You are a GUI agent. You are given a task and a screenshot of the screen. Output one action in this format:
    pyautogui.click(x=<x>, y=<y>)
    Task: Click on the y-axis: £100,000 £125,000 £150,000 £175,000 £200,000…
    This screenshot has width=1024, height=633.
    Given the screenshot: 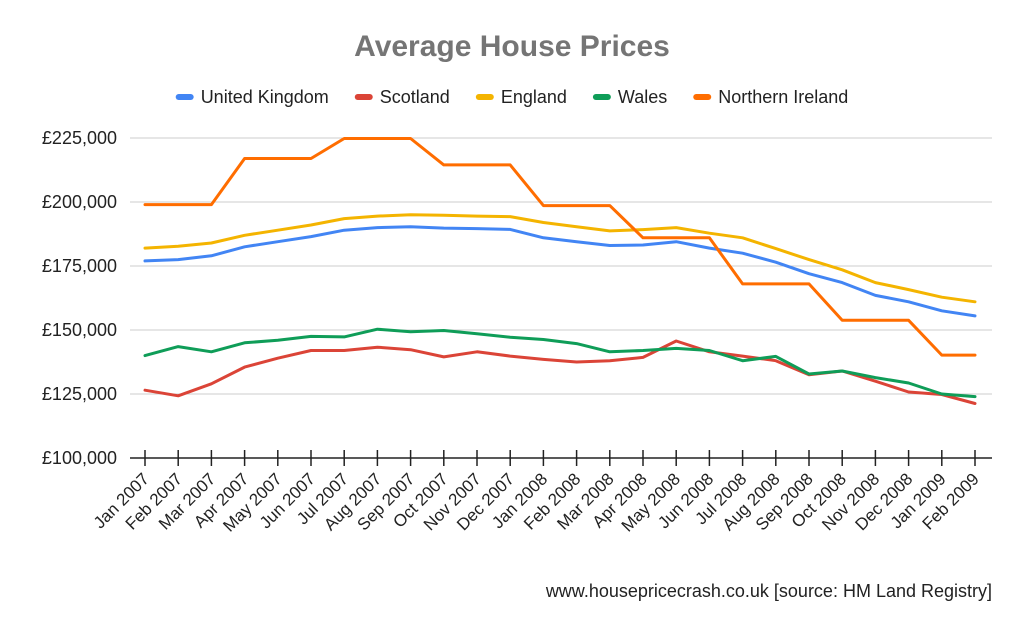 What is the action you would take?
    pyautogui.click(x=79, y=298)
    